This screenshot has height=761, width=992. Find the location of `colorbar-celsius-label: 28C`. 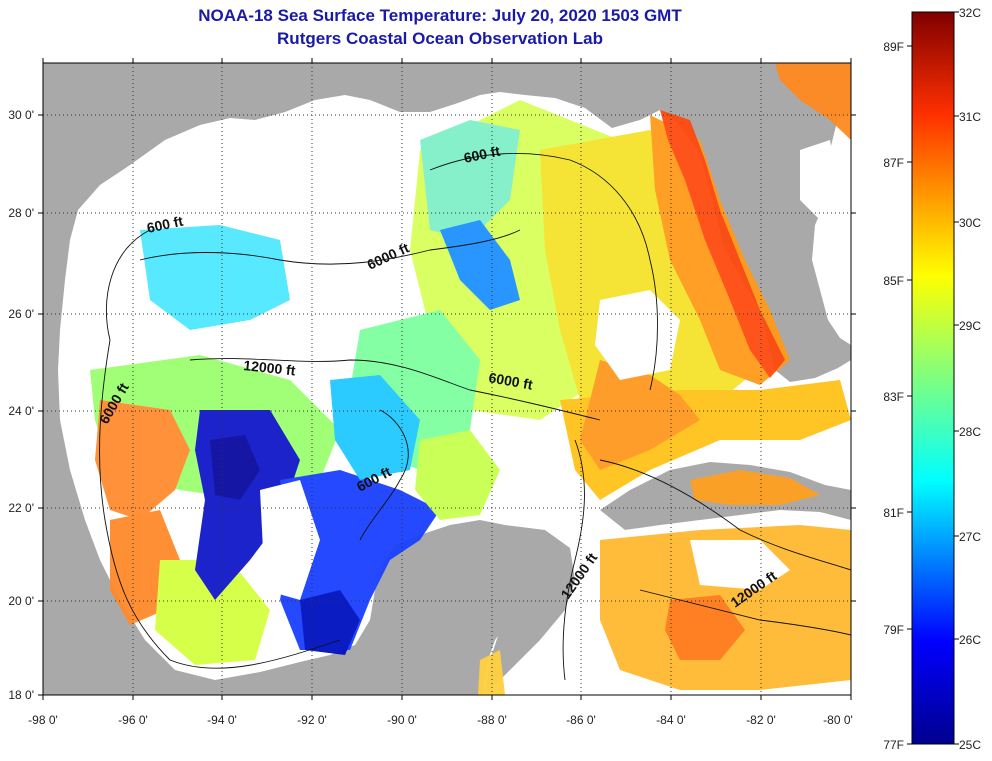

colorbar-celsius-label: 28C is located at coordinates (970, 432).